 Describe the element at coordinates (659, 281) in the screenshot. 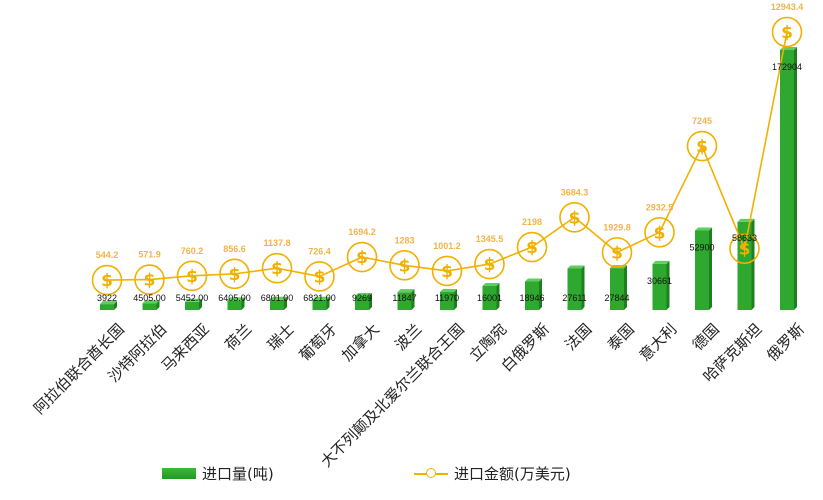

I see `bar-value-label: 30661` at that location.